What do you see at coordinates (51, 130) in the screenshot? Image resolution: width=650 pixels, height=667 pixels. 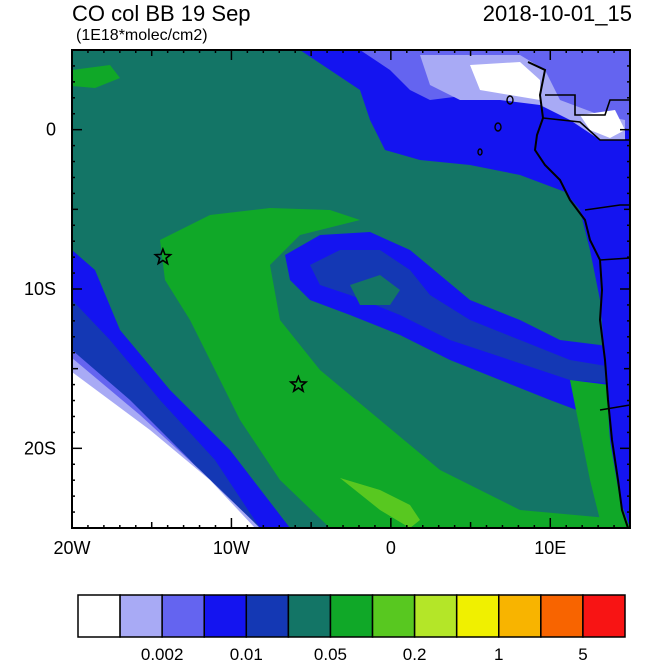 I see `lat-tick-label: 0` at bounding box center [51, 130].